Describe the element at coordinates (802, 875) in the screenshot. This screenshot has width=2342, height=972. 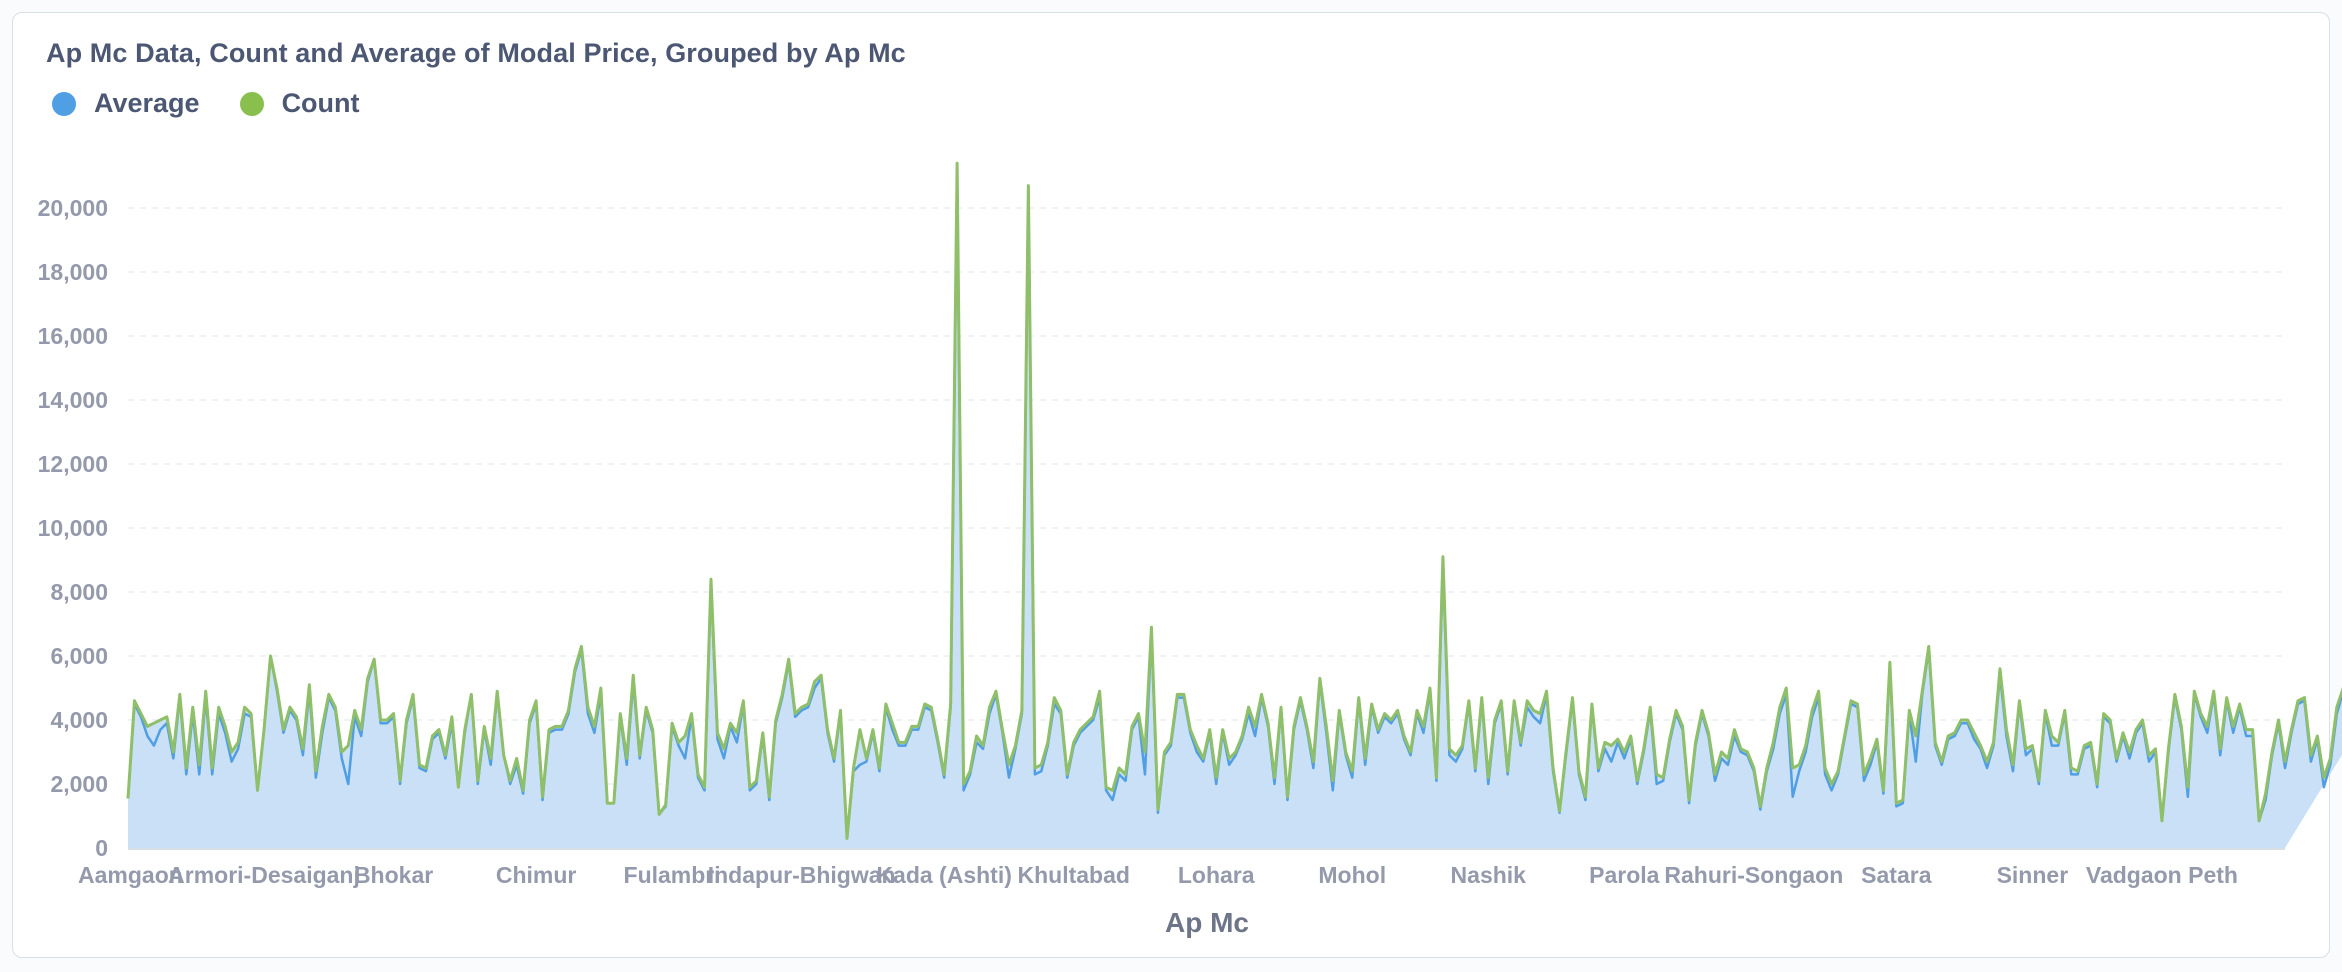
I see `x-tick-label: Indapur-Bhigwan` at that location.